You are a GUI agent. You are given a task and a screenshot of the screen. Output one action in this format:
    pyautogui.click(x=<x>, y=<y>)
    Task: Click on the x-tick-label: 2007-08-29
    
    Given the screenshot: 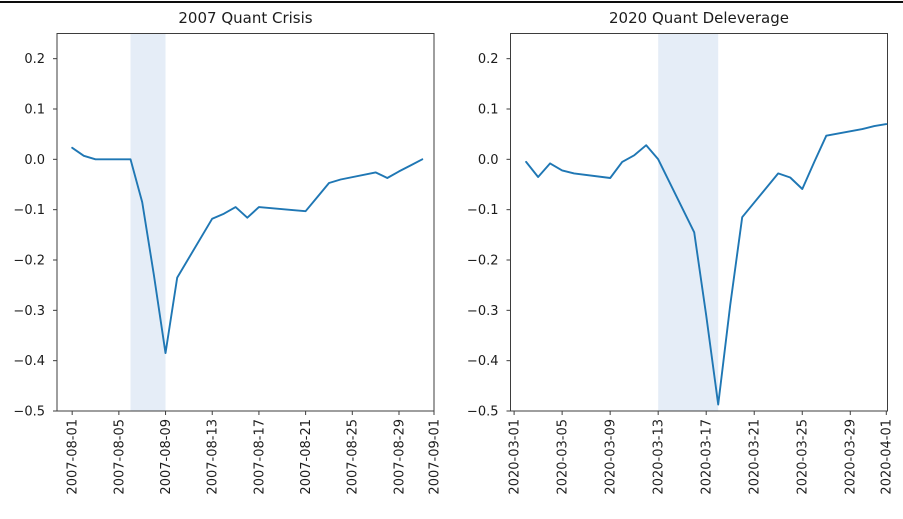 What is the action you would take?
    pyautogui.click(x=399, y=457)
    